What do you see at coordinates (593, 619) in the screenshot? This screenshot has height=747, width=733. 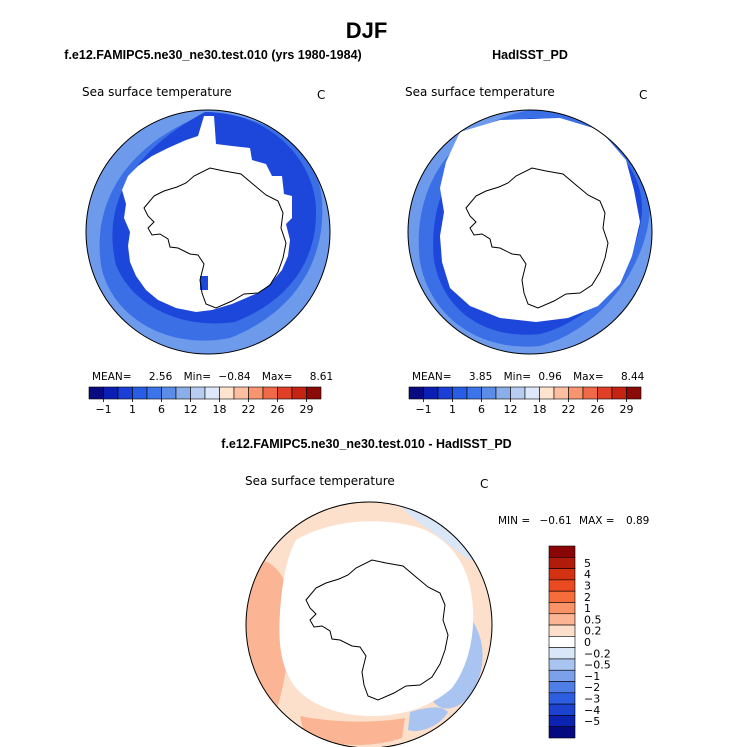 I see `diff-colorbar-label: 0.5` at bounding box center [593, 619].